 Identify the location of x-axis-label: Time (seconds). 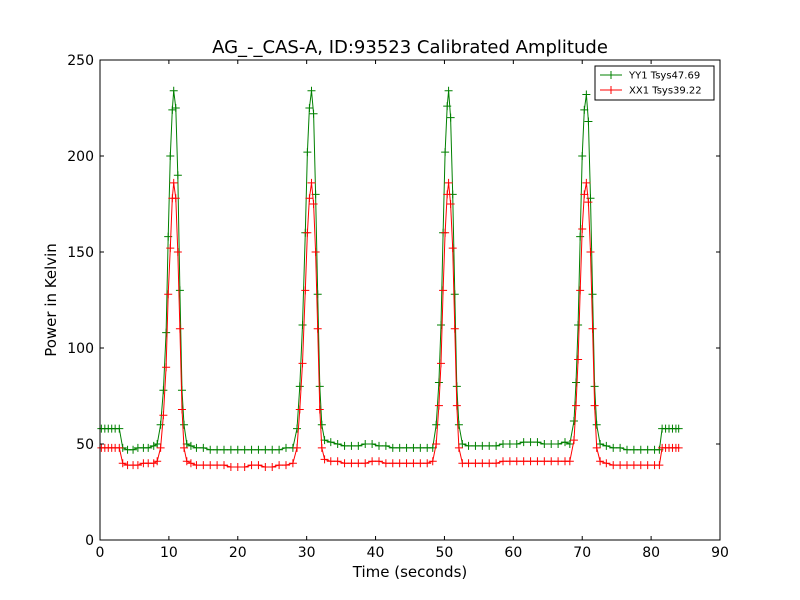
(410, 572).